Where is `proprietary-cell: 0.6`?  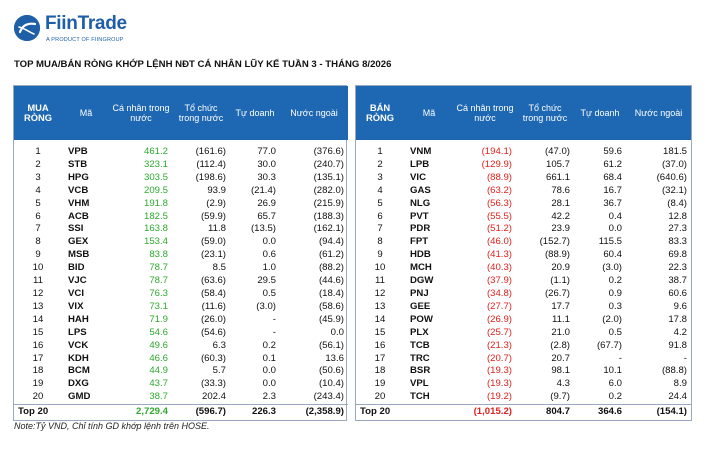 proprietary-cell: 0.6 is located at coordinates (269, 255).